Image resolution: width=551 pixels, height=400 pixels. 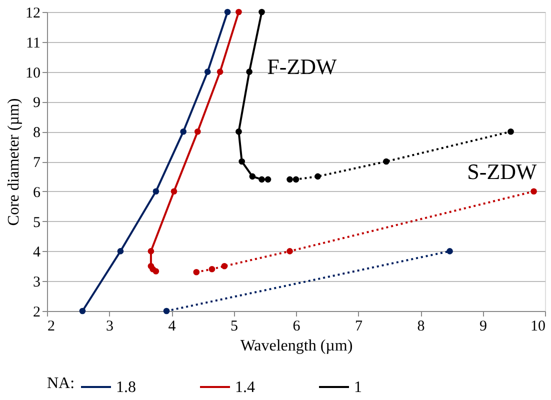 I want to click on x-tick-label: 8, so click(x=421, y=326).